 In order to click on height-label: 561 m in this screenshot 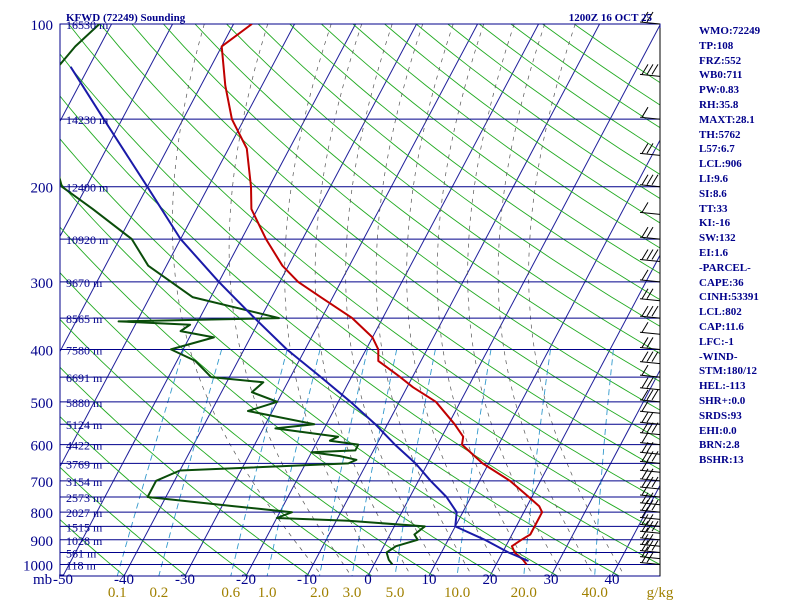, I will do `click(81, 554)`.